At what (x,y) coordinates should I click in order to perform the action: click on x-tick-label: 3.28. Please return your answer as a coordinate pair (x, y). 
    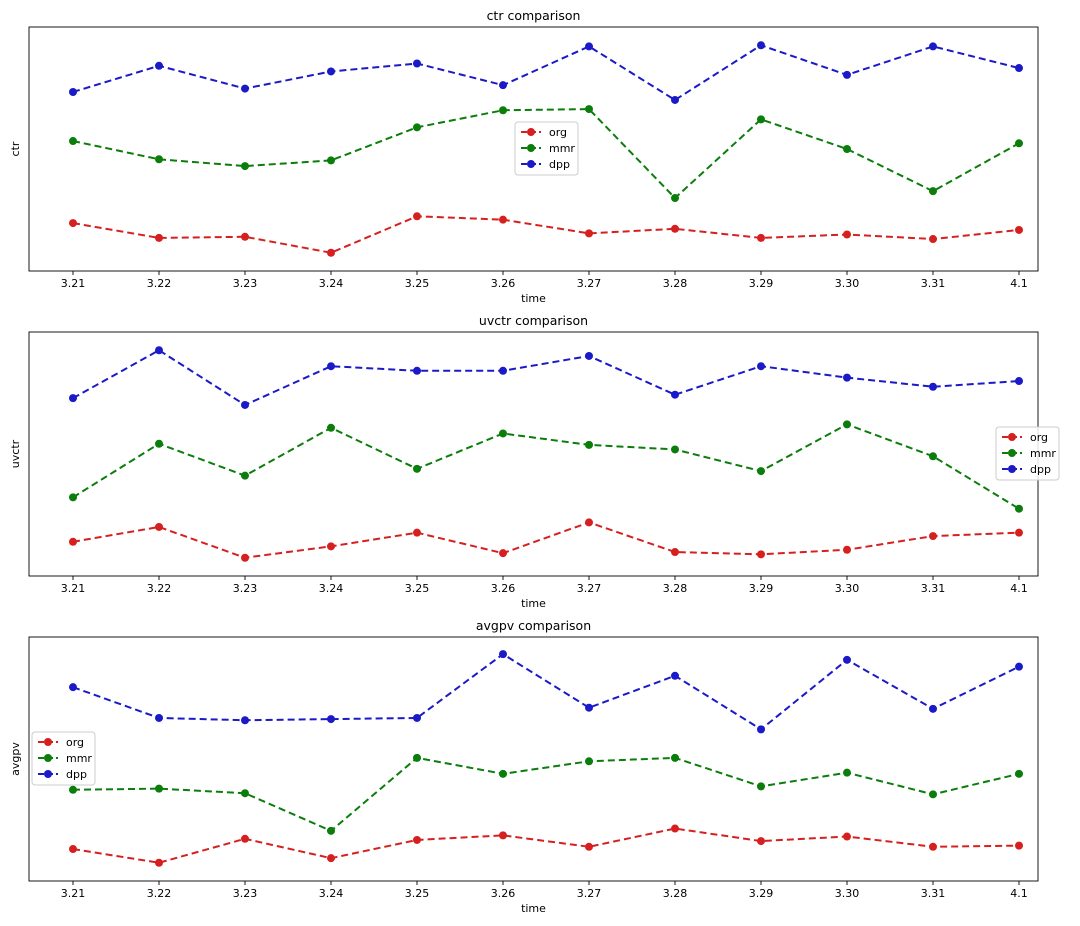
    Looking at the image, I should click on (675, 283).